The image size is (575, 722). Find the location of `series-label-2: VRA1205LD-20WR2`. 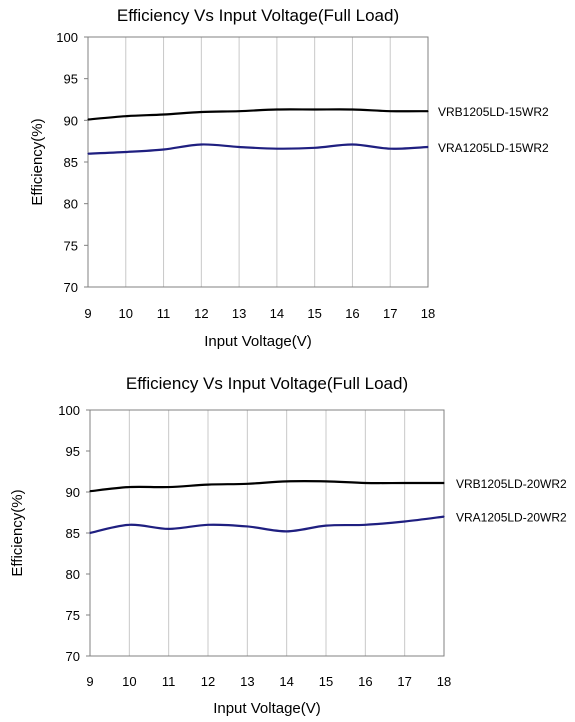

series-label-2: VRA1205LD-20WR2 is located at coordinates (511, 518).